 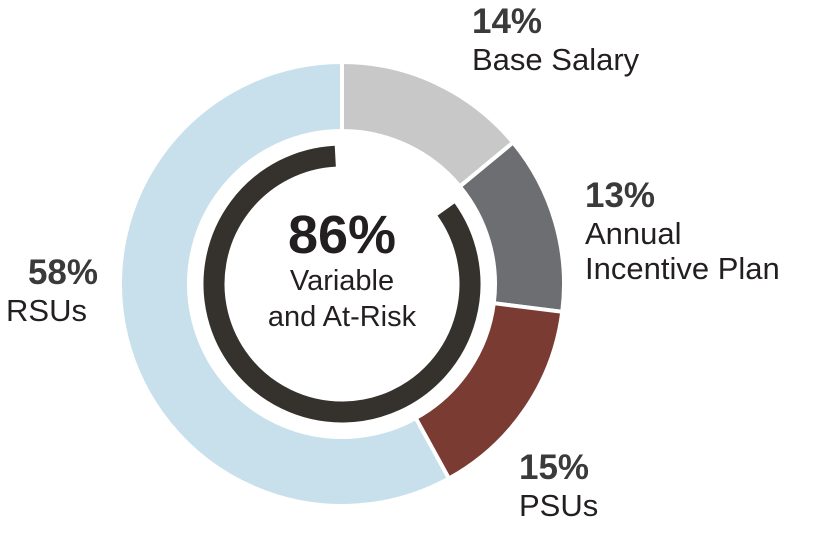 I want to click on label-annual-incentive-plan: 13% Annual Incentive Plan, so click(x=682, y=231).